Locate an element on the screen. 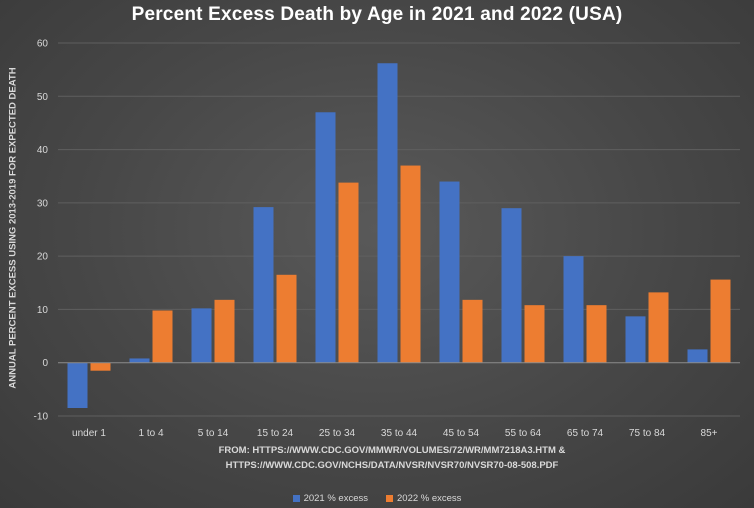 Image resolution: width=754 pixels, height=508 pixels. legend-swatch-2022 is located at coordinates (389, 498).